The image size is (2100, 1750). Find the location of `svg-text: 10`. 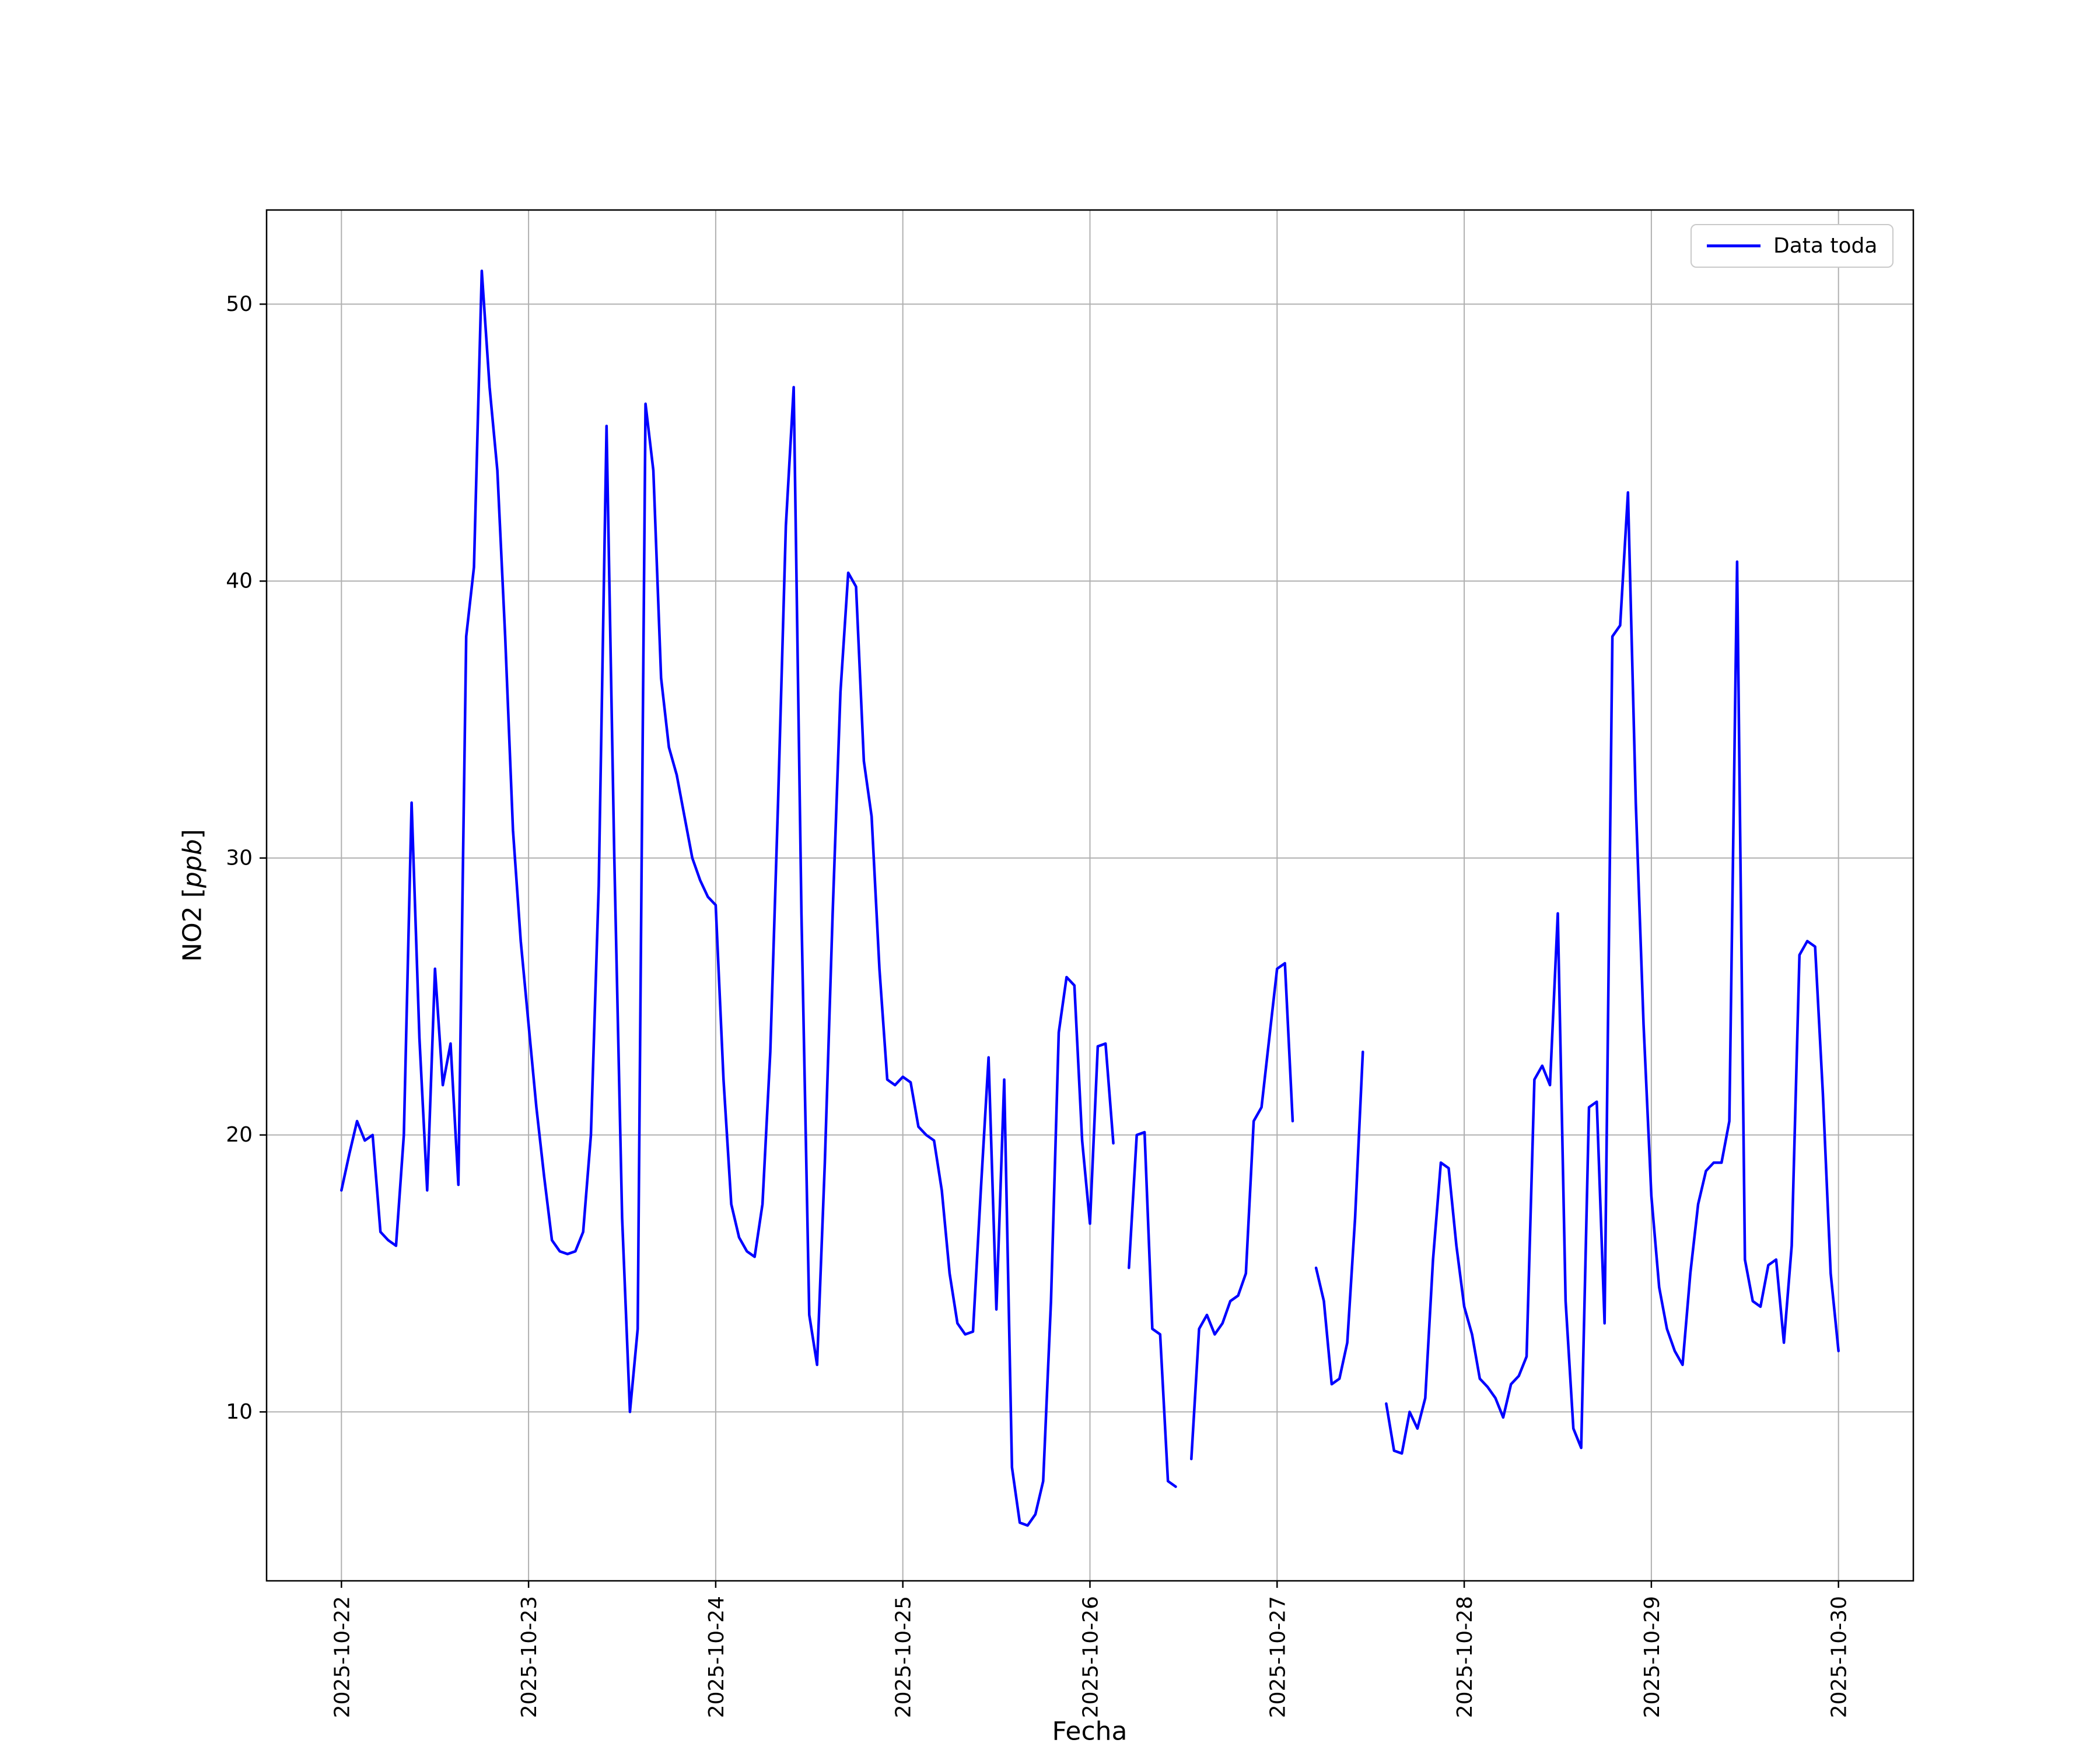

svg-text: 10 is located at coordinates (239, 1412).